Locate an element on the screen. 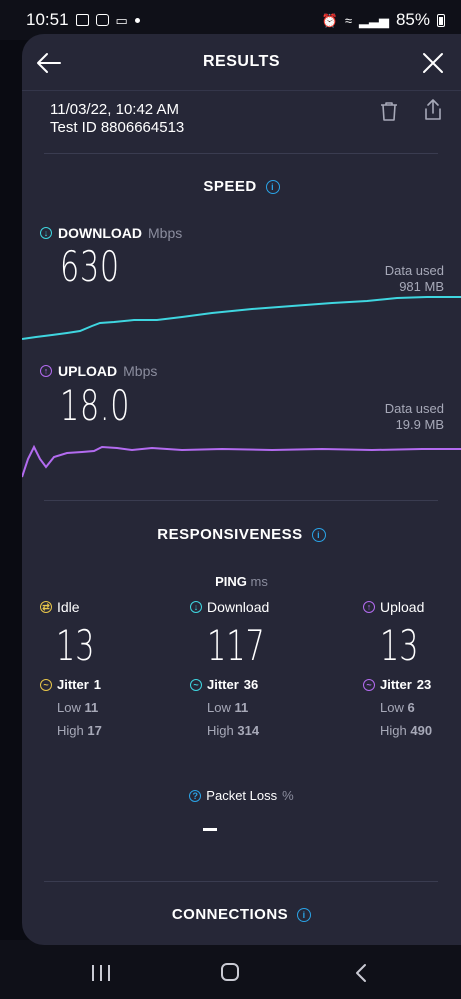 This screenshot has width=461, height=999. upload-graph is located at coordinates (241, 461).